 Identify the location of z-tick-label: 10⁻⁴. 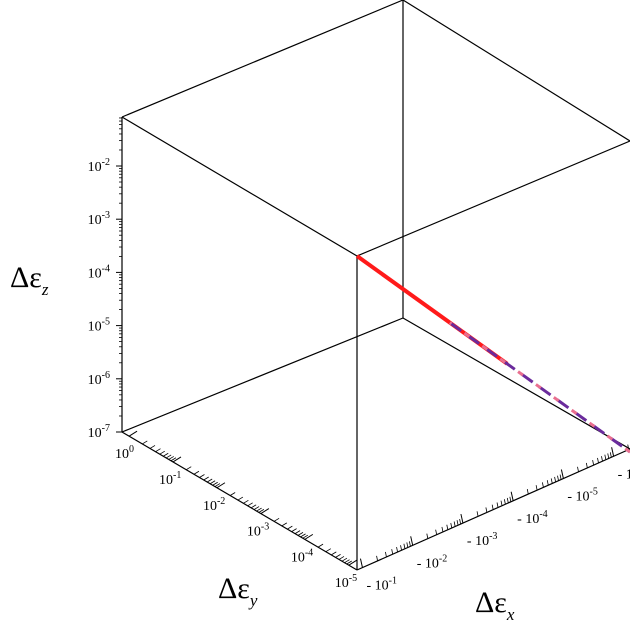
(99, 272).